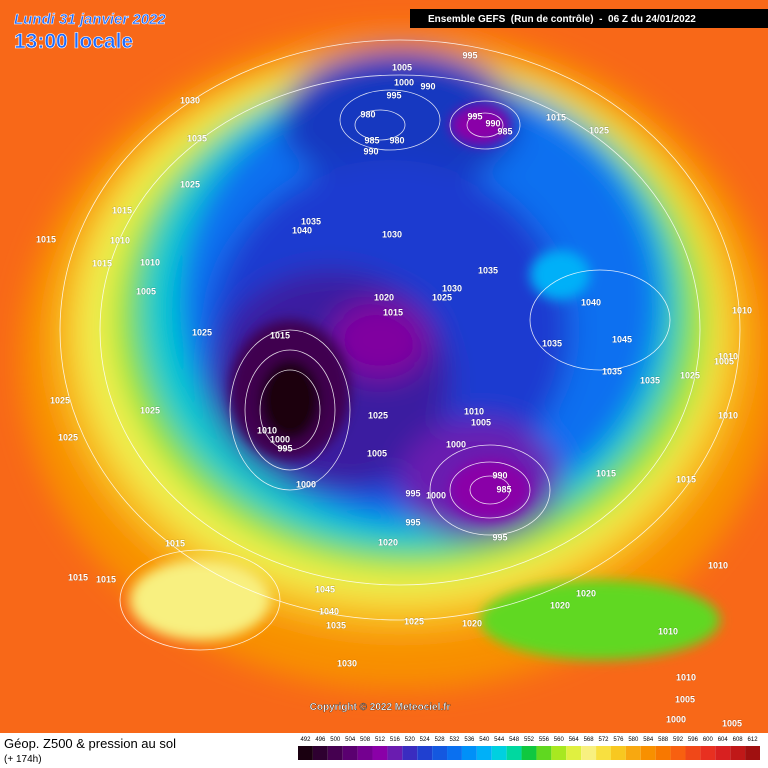  Describe the element at coordinates (514, 740) in the screenshot. I see `scale-label: 548` at that location.